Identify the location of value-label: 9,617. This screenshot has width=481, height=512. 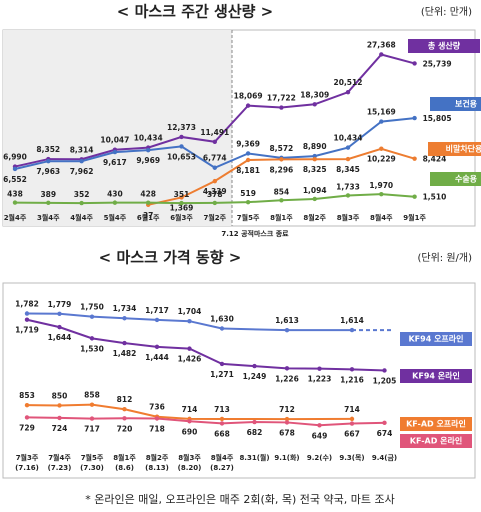
(115, 162).